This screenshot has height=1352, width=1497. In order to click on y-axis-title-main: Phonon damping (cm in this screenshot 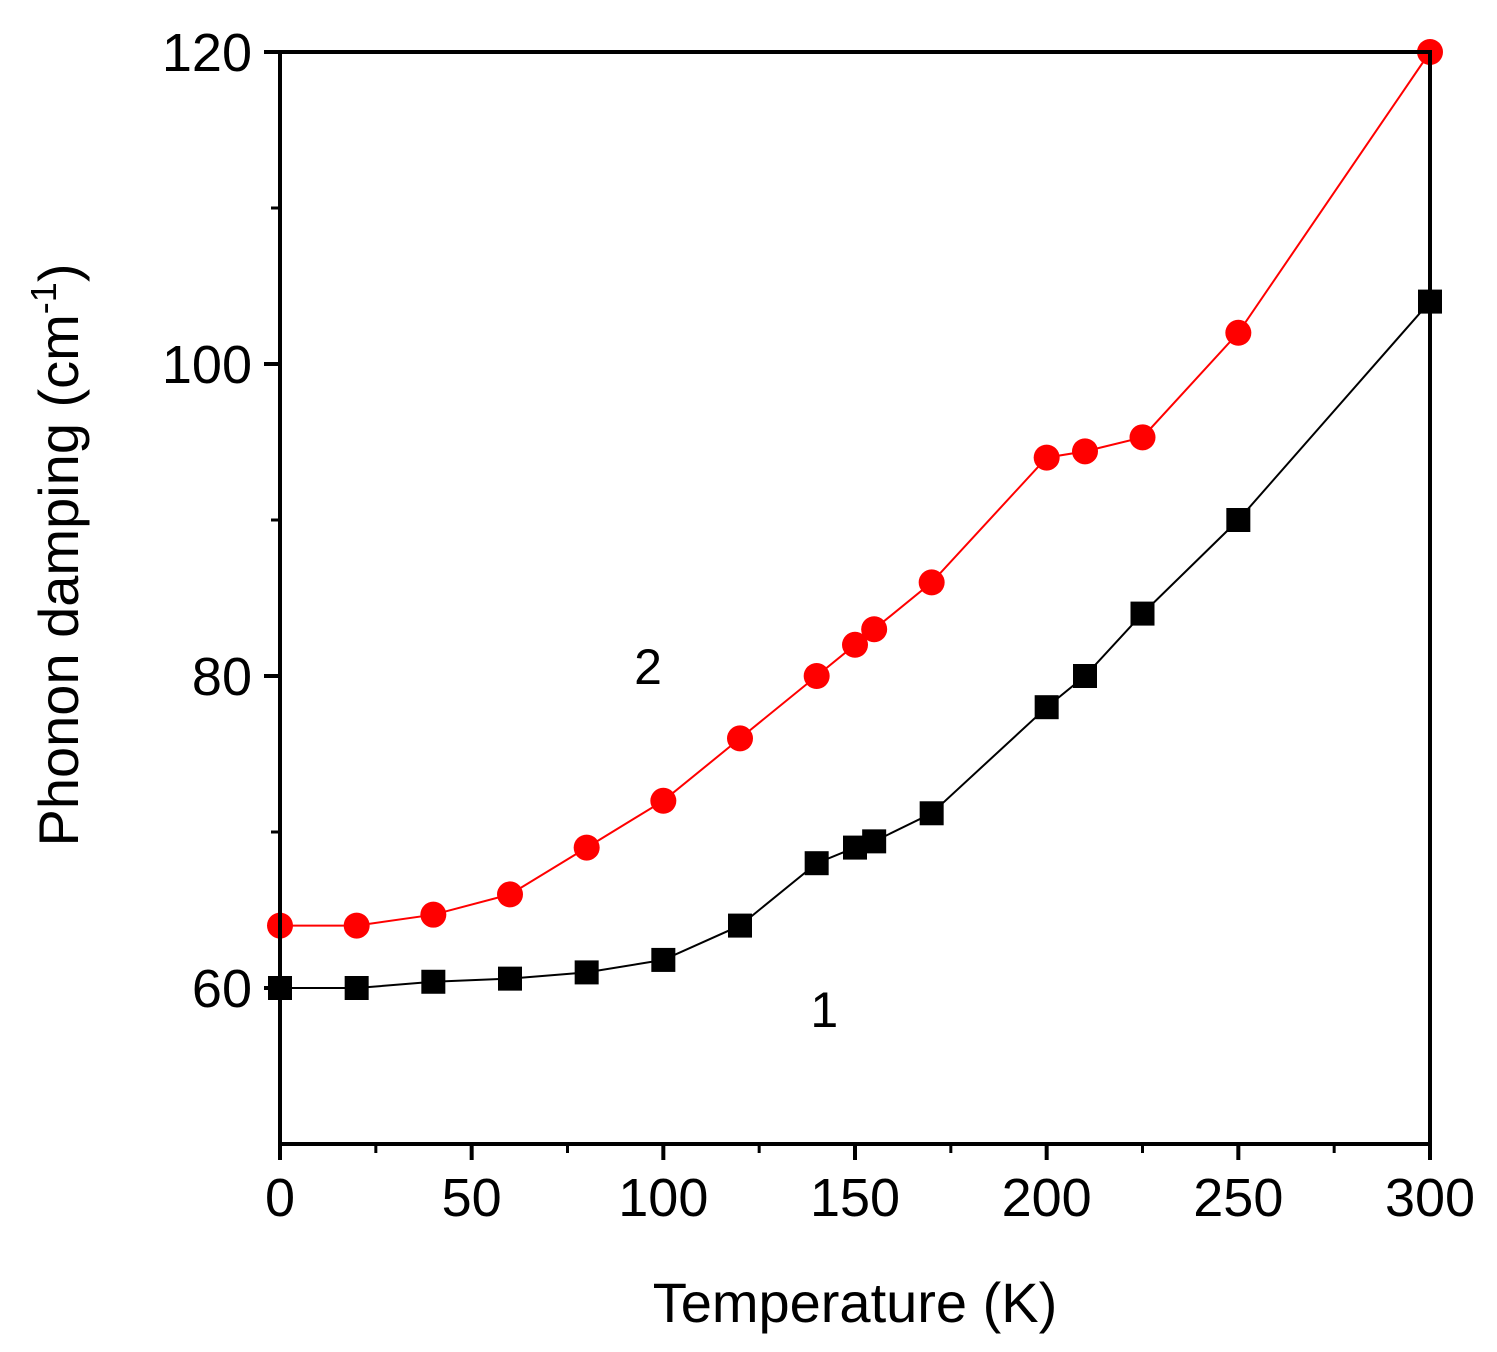, I will do `click(58, 580)`.